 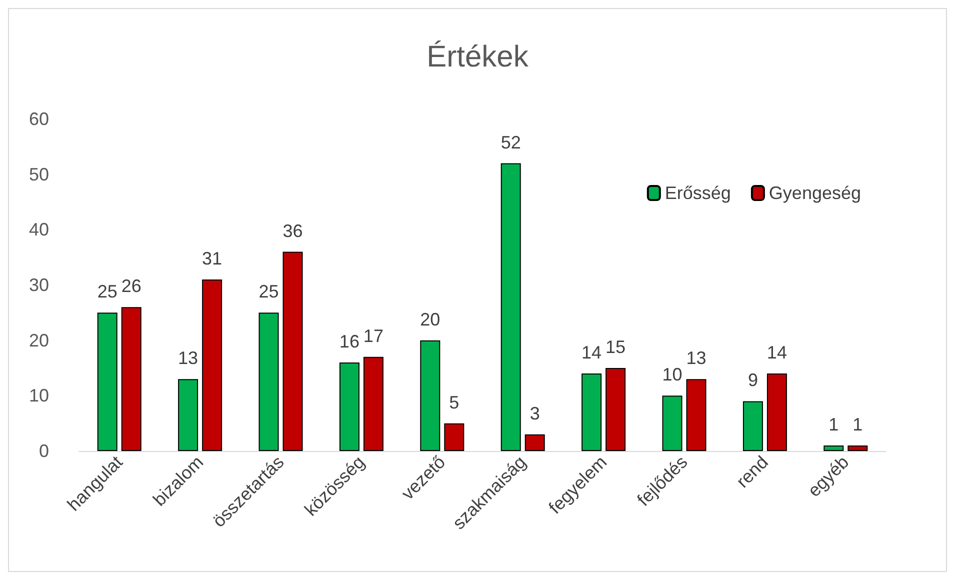 I want to click on y-tick-label: 0, so click(x=43, y=451).